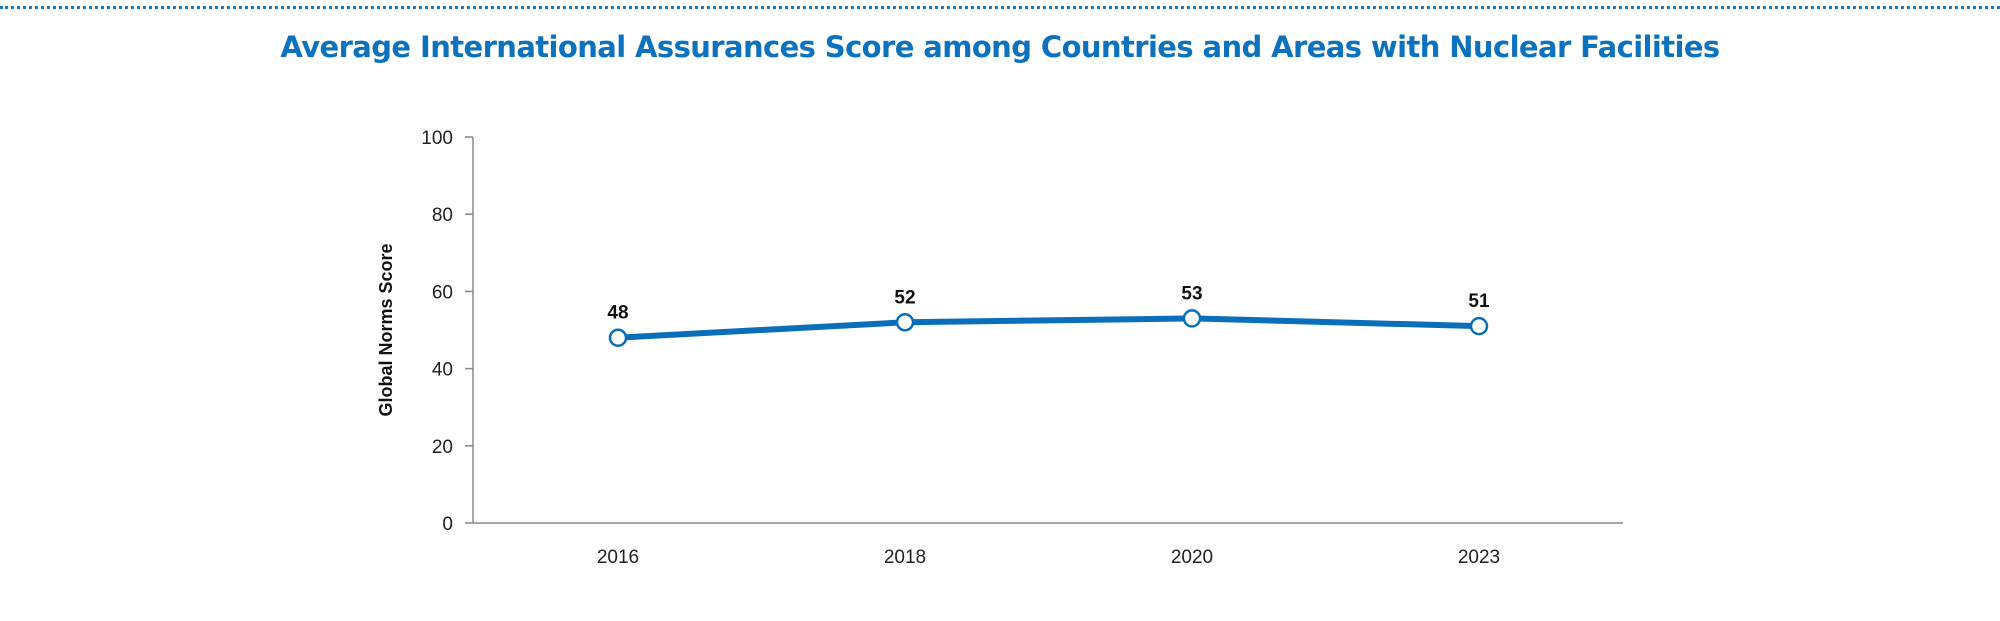 Image resolution: width=2000 pixels, height=621 pixels. What do you see at coordinates (904, 297) in the screenshot?
I see `data-point-label: 52` at bounding box center [904, 297].